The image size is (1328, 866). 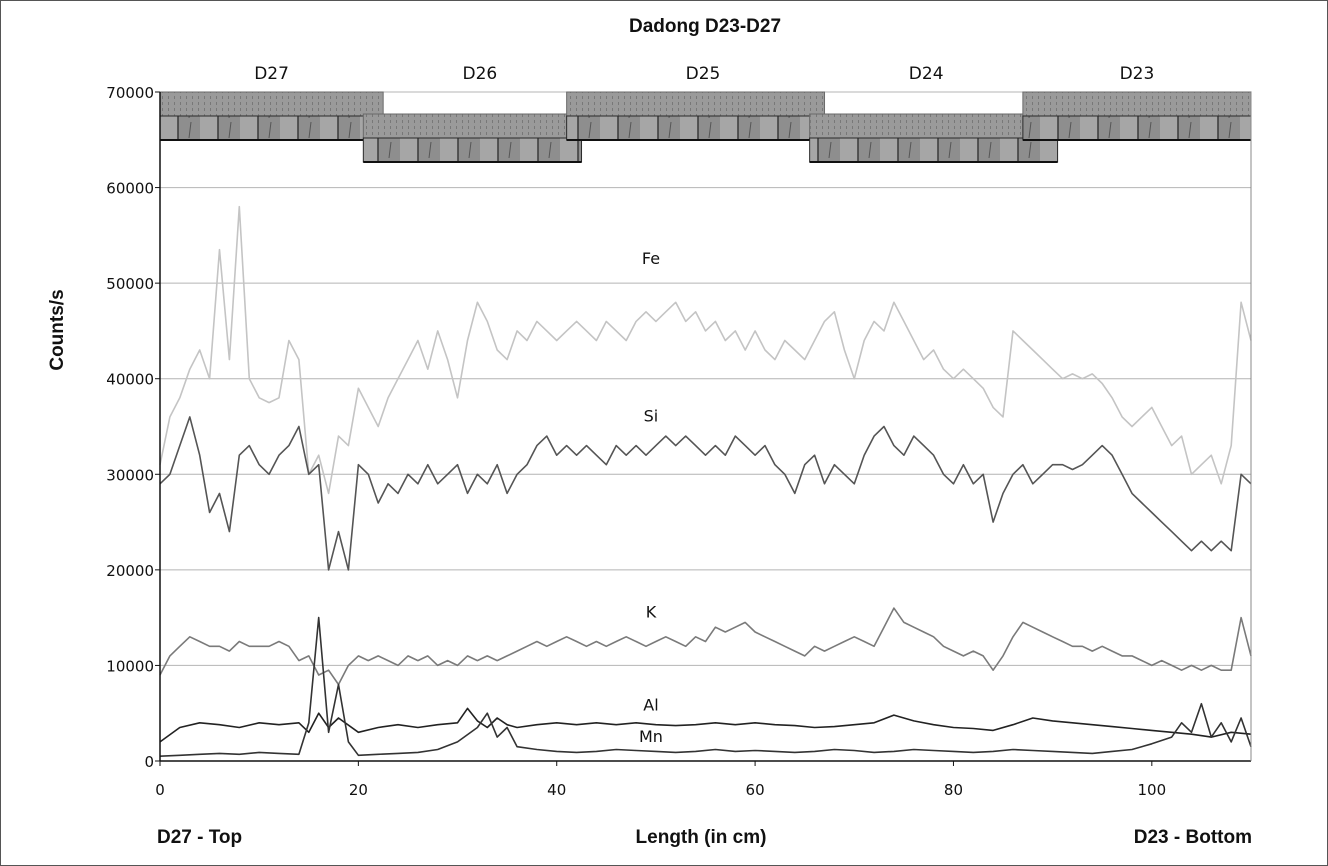 I want to click on series-line-si, so click(x=705, y=493).